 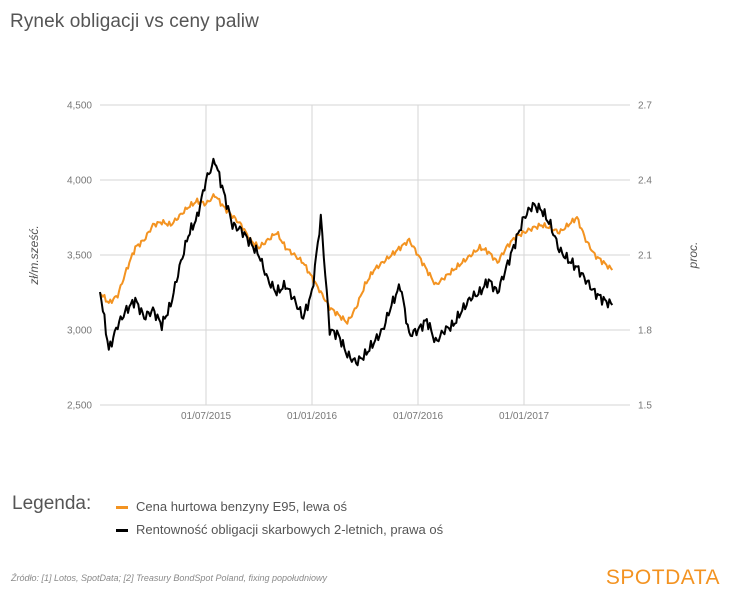 What do you see at coordinates (662, 577) in the screenshot?
I see `brand-logo: SPOTDATA` at bounding box center [662, 577].